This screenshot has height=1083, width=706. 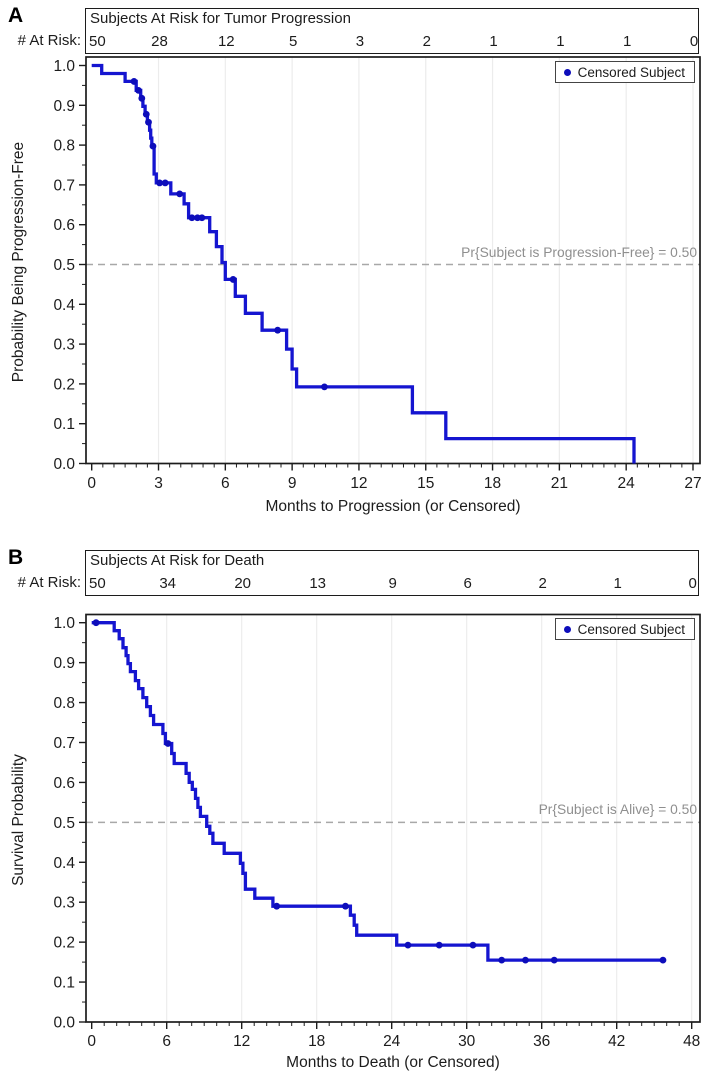 What do you see at coordinates (467, 583) in the screenshot?
I see `at-risk-count: 6` at bounding box center [467, 583].